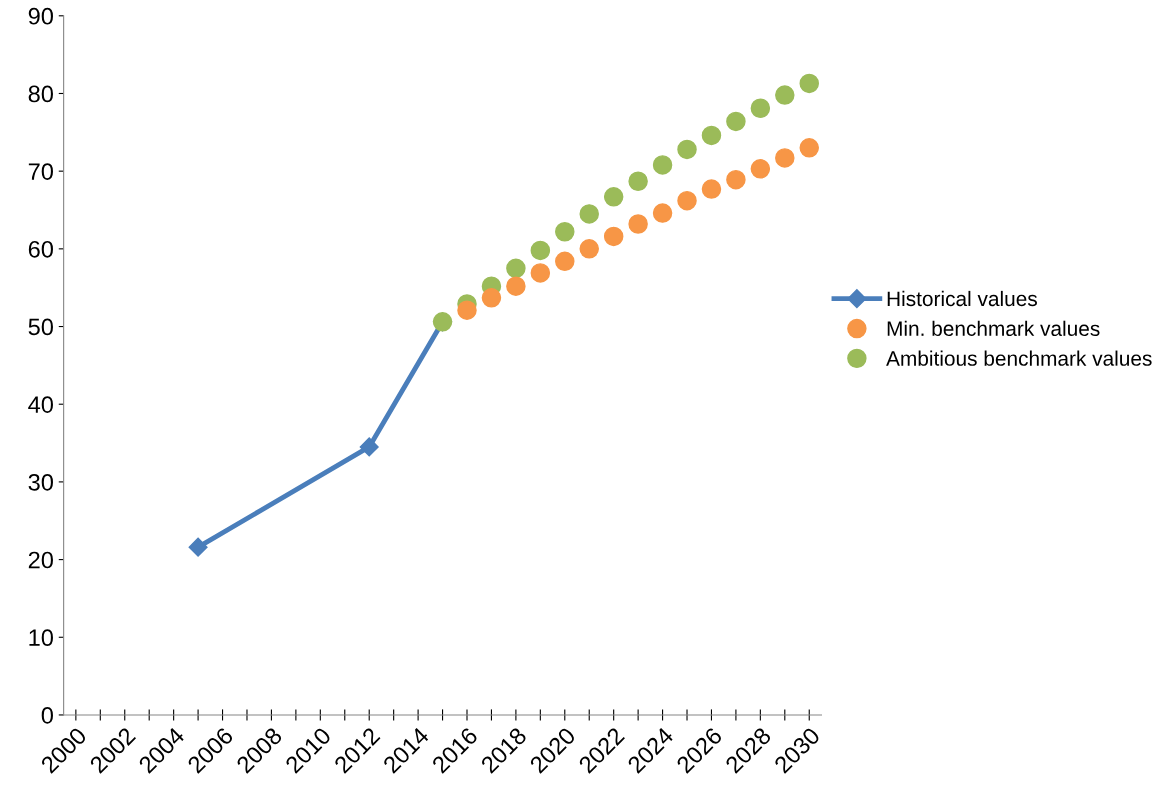 The height and width of the screenshot is (790, 1157). What do you see at coordinates (40, 327) in the screenshot?
I see `y-tick-label: 50` at bounding box center [40, 327].